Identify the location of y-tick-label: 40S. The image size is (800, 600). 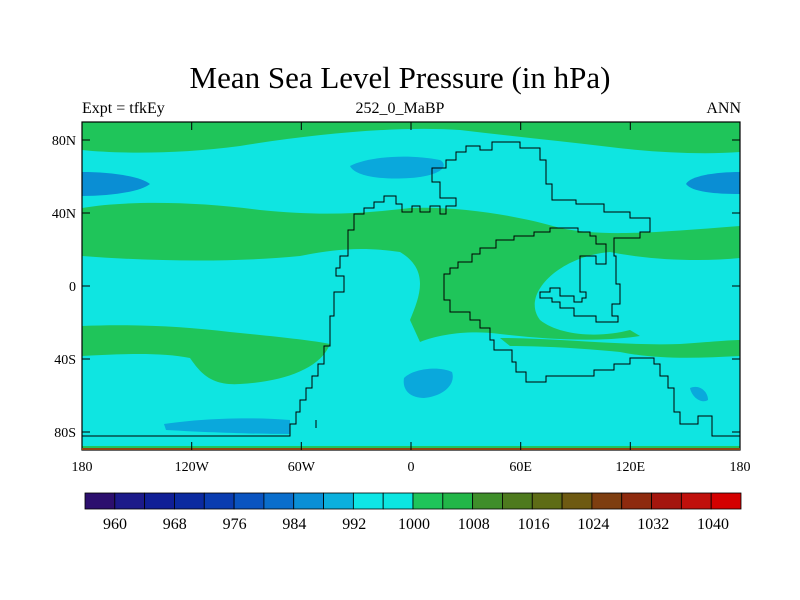
(65, 360).